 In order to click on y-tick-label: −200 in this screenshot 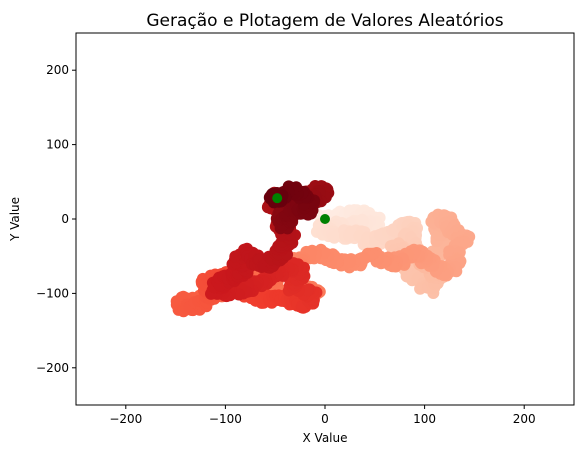, I will do `click(52, 368)`.